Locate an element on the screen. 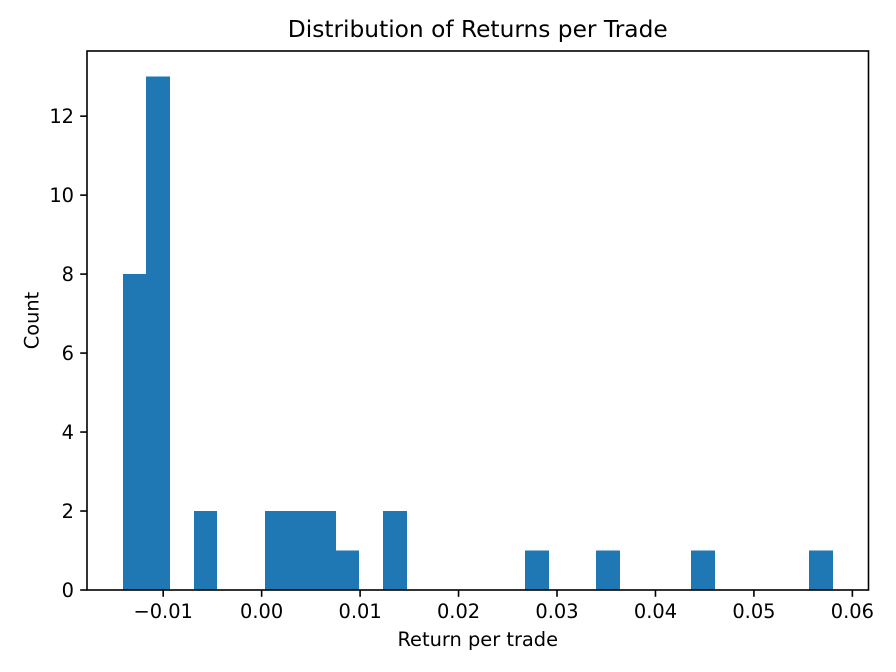 This screenshot has width=896, height=672. y-axis: 0 2 4 6 8 10 12 is located at coordinates (68, 353).